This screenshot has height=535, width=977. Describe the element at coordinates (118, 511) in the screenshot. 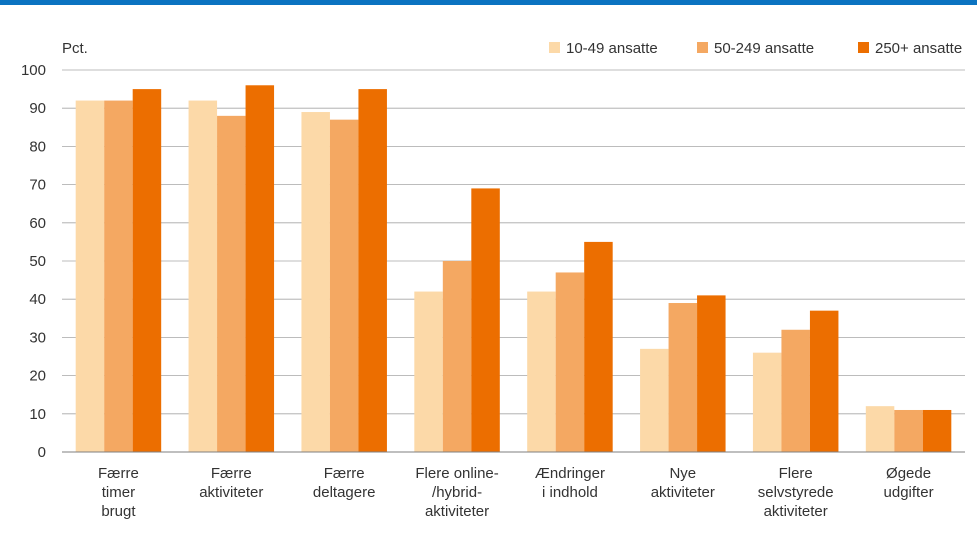

I see `x-category-label: brugt` at that location.